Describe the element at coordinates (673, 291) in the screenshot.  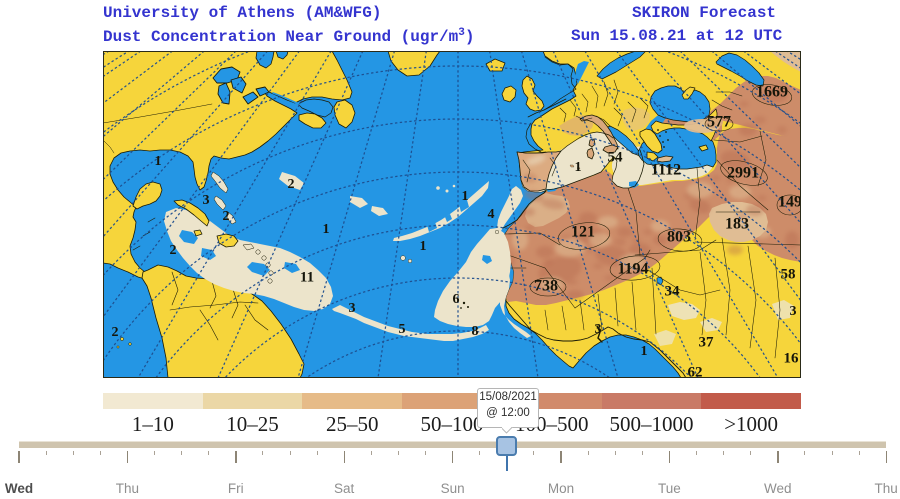
I see `svg-text: 34` at that location.